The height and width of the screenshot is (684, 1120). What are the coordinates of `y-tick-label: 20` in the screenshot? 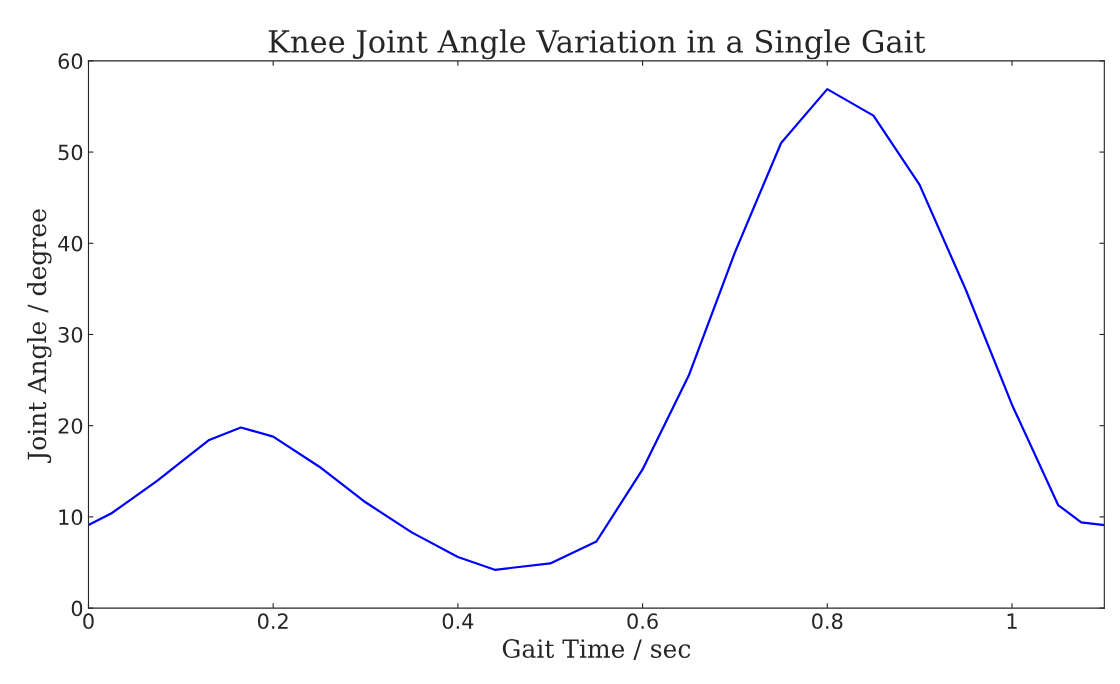 It's located at (70, 426).